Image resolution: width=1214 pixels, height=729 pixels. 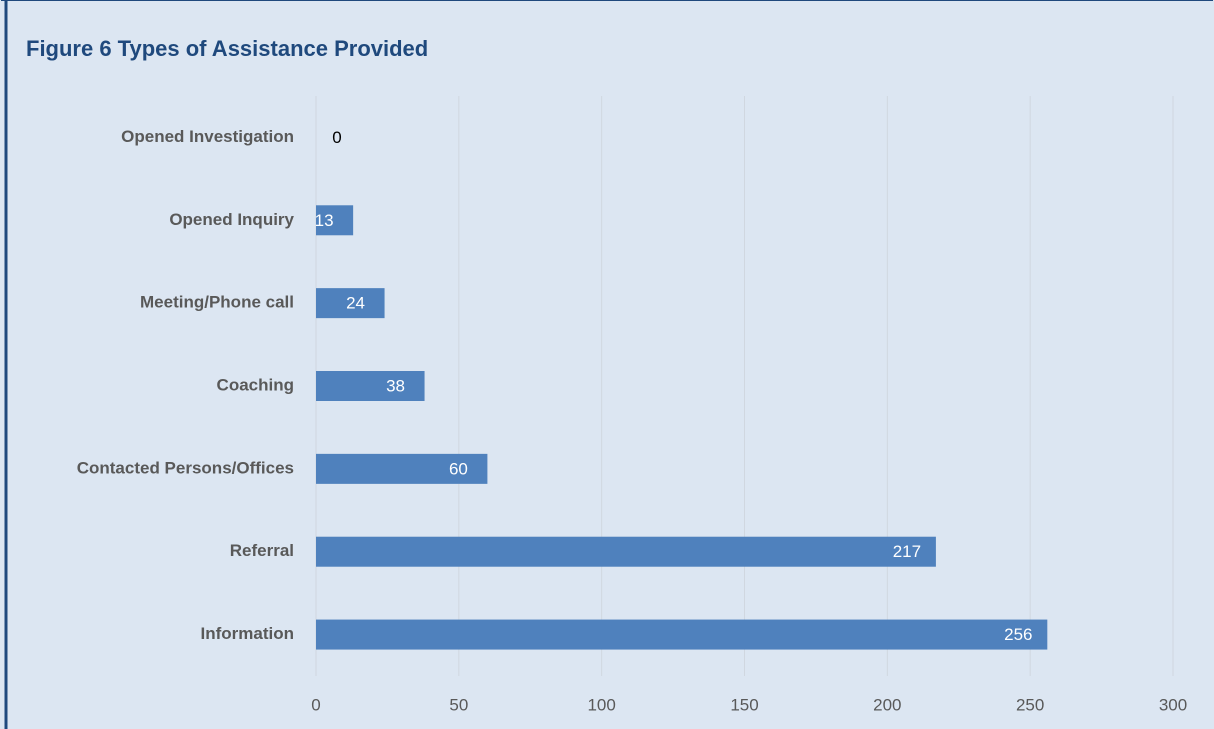 What do you see at coordinates (458, 704) in the screenshot?
I see `x-tick-label: 50` at bounding box center [458, 704].